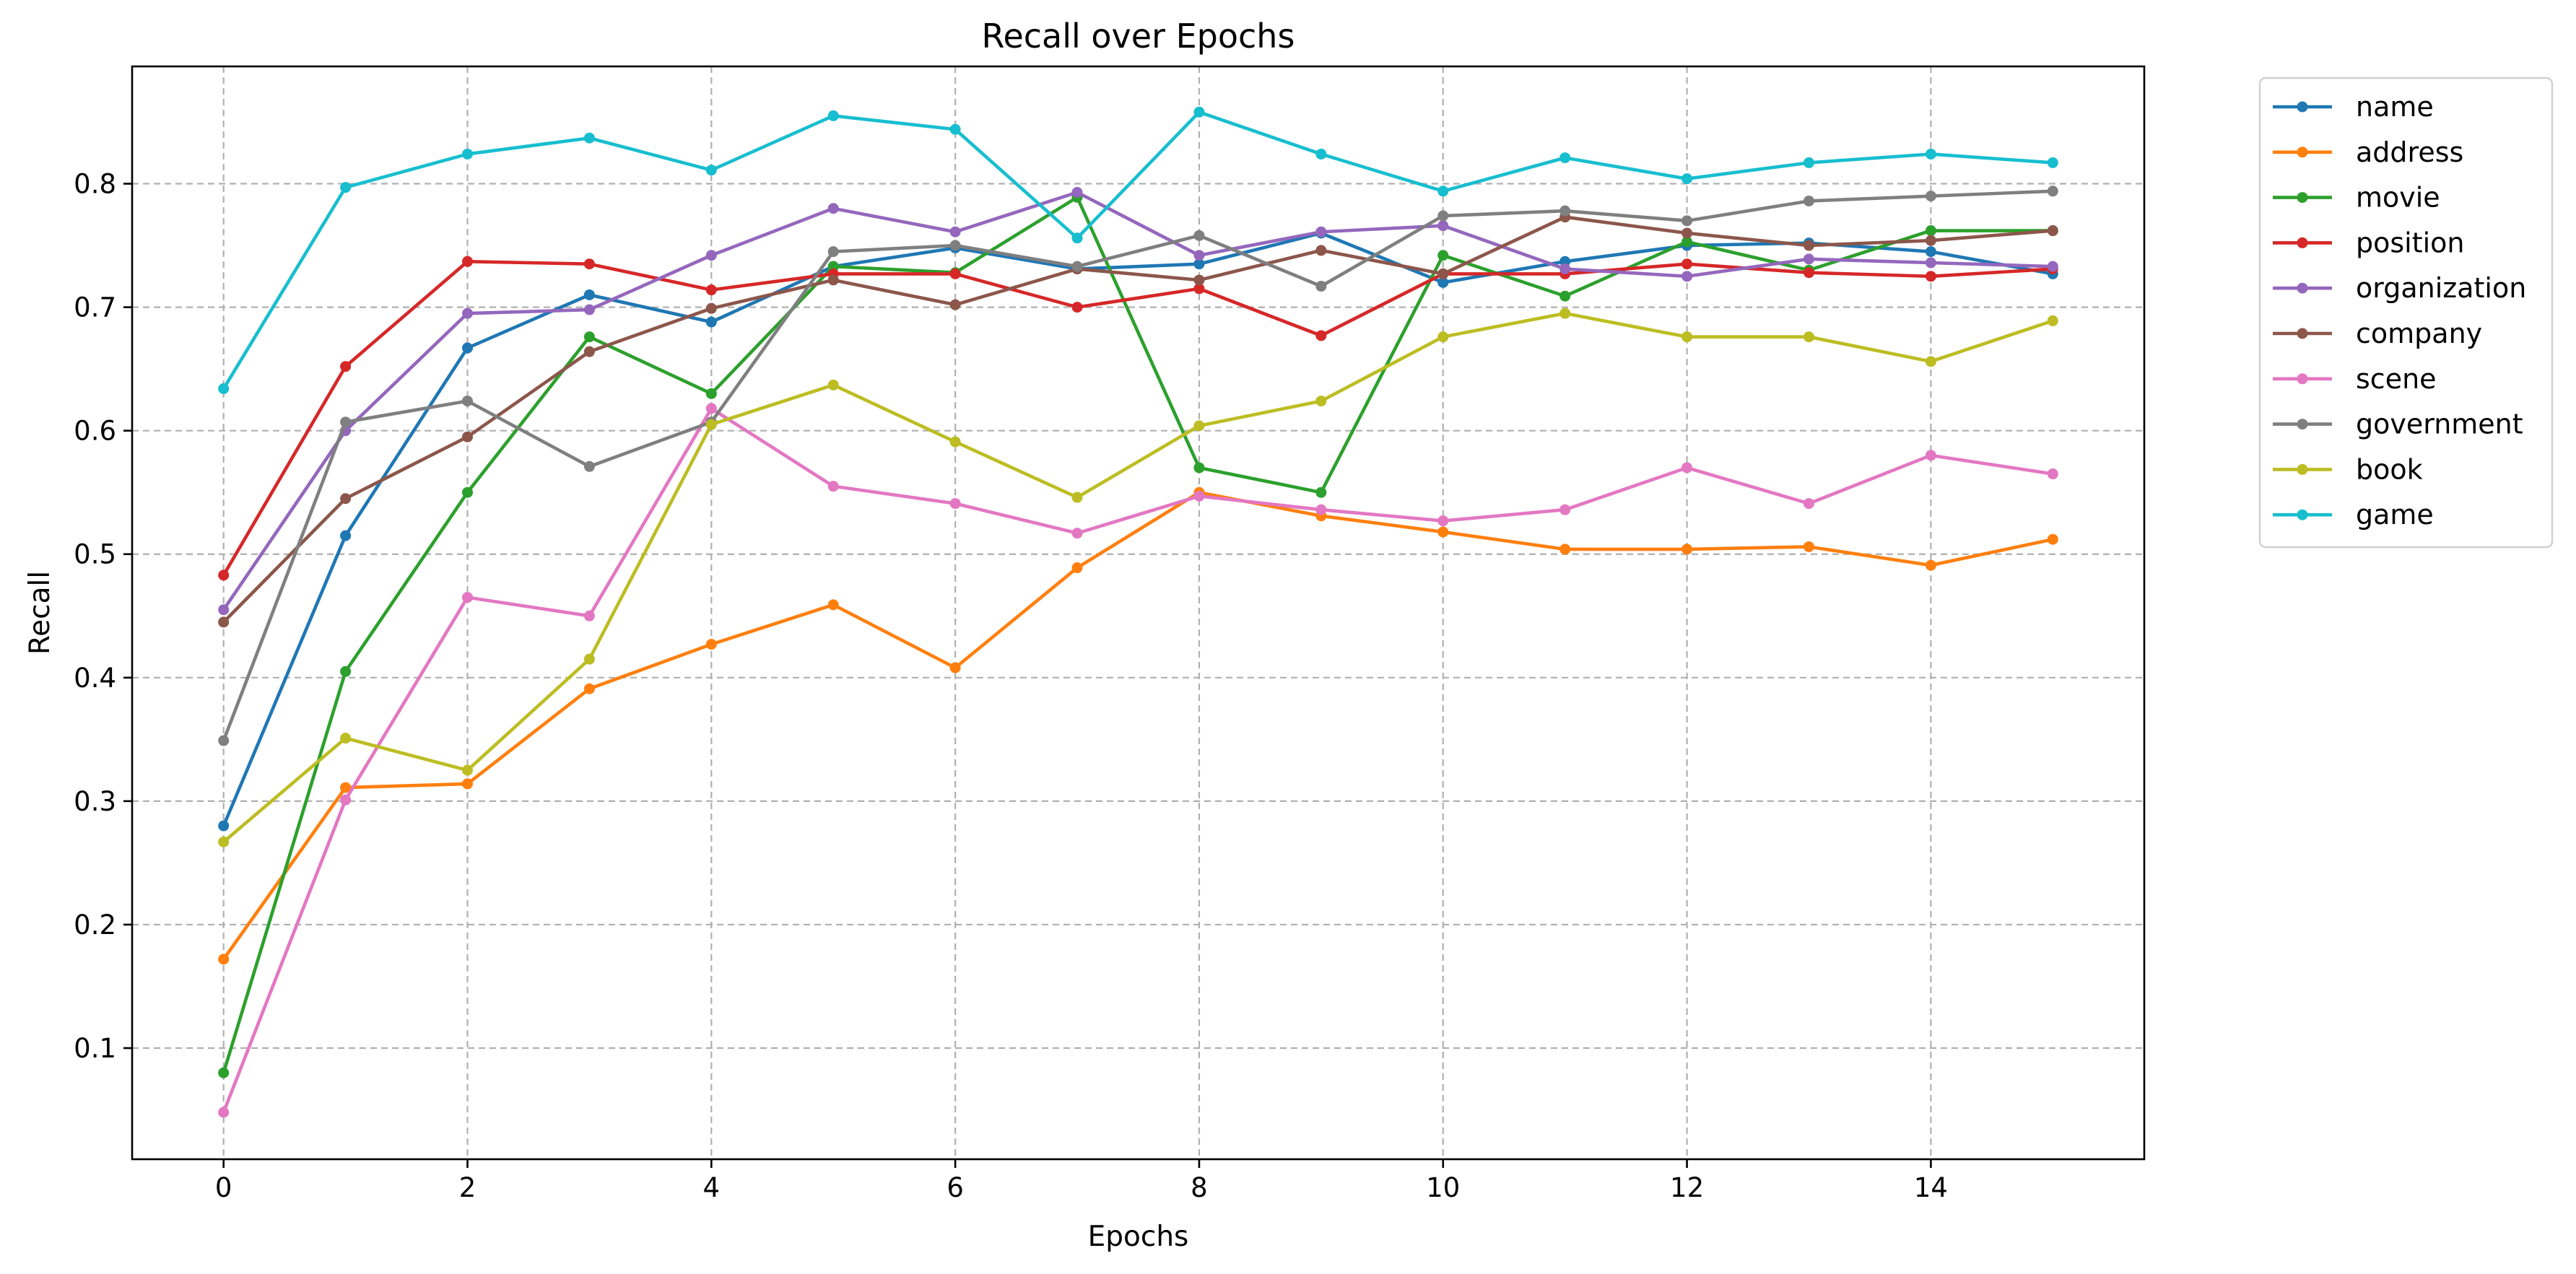 The image size is (2576, 1274). I want to click on legend-marker-company, so click(2302, 334).